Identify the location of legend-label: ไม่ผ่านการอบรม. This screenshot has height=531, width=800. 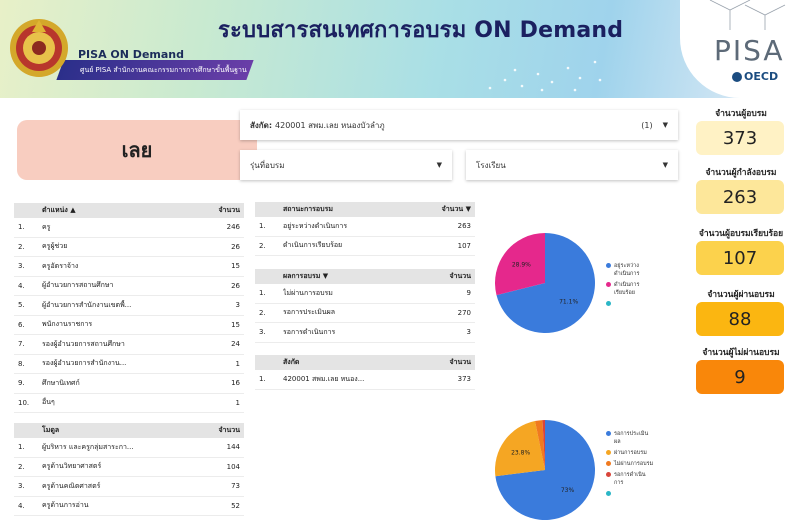
(634, 464).